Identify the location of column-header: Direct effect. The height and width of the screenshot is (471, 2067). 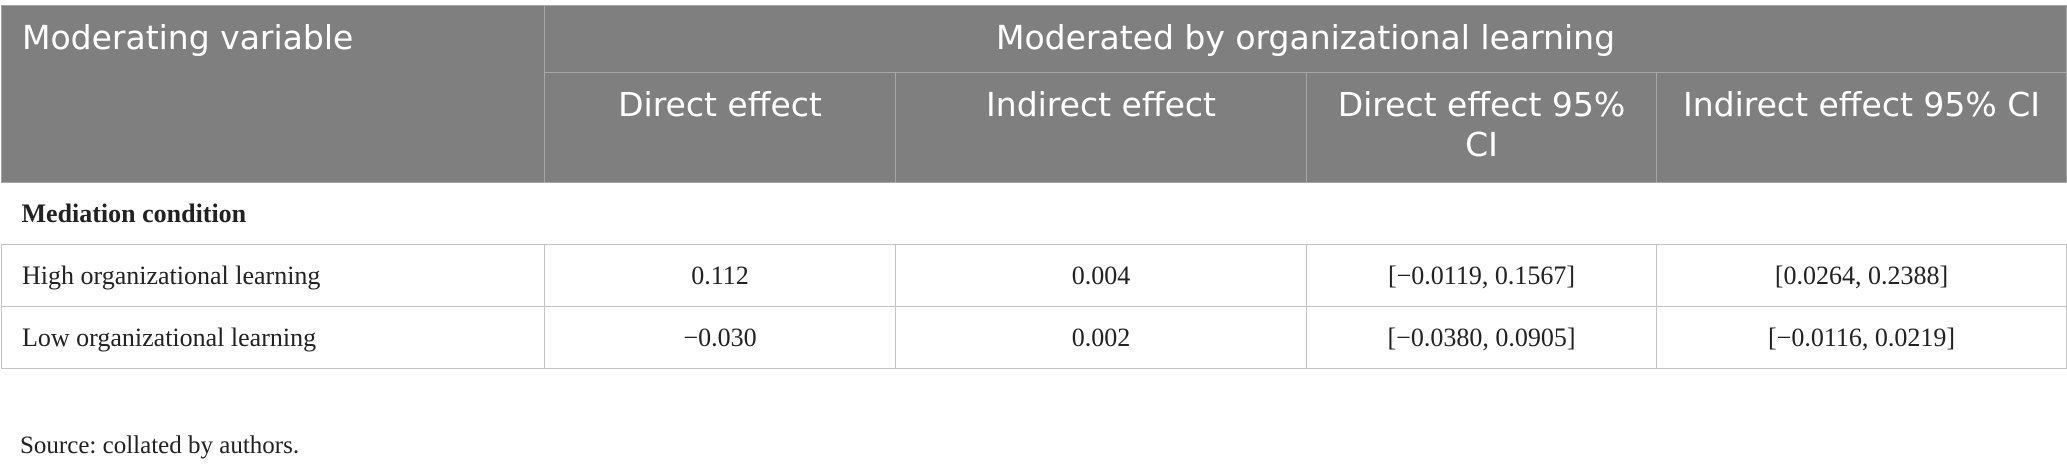
(720, 127).